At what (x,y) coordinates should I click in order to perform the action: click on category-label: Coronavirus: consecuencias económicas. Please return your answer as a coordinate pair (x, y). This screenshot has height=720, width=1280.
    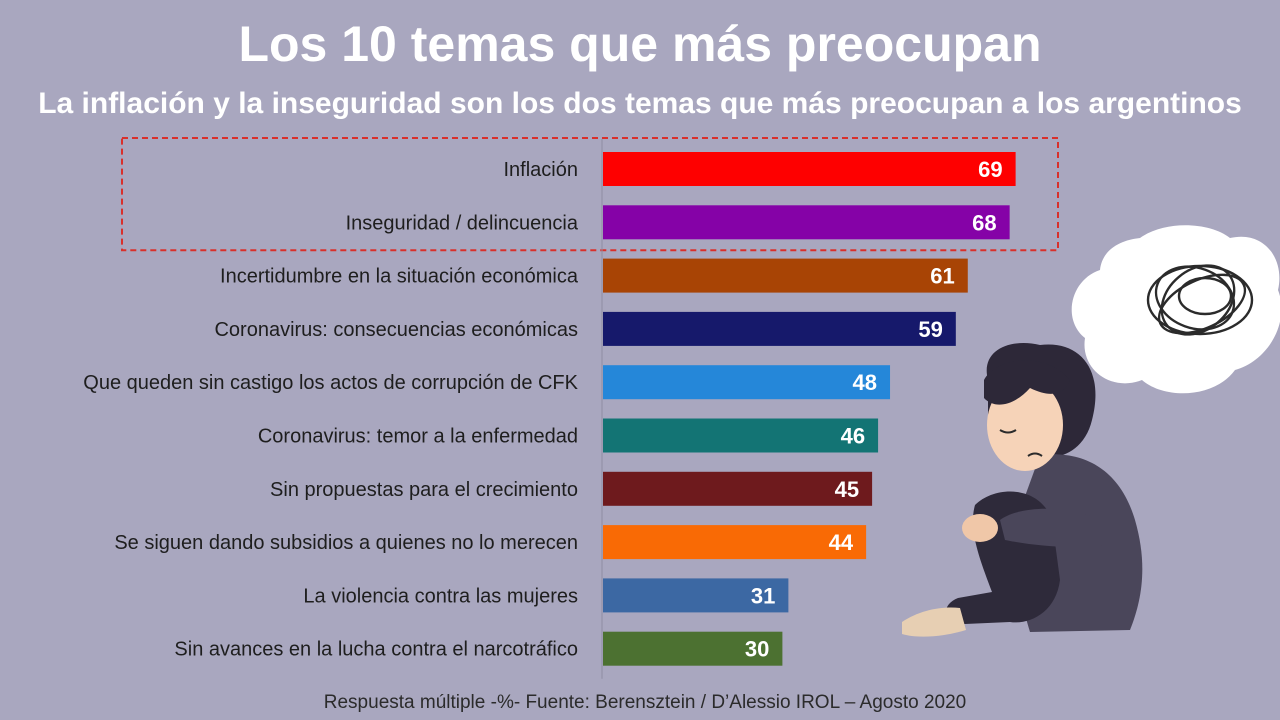
    Looking at the image, I should click on (396, 330).